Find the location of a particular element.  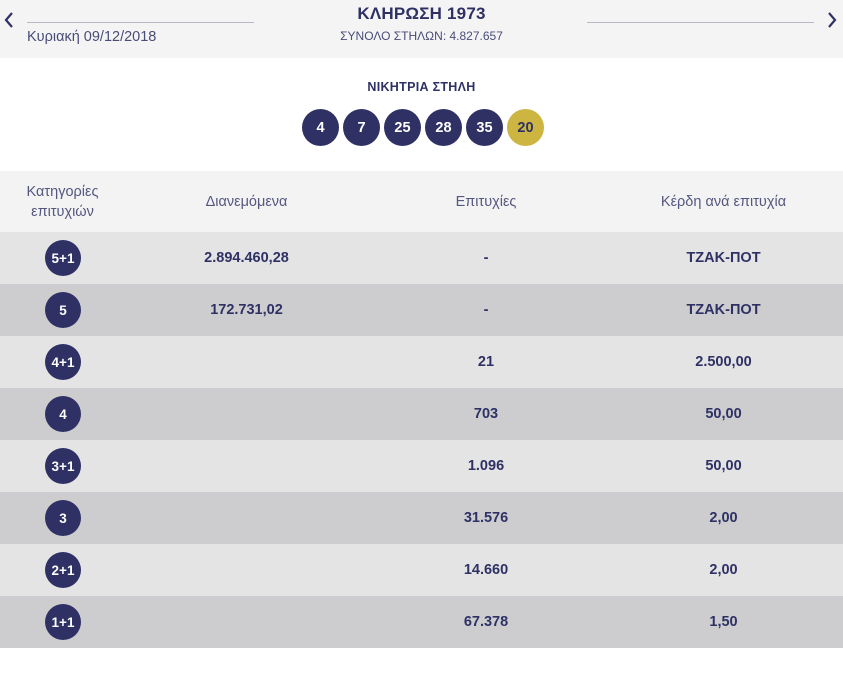

category-badge: 3 is located at coordinates (63, 518).